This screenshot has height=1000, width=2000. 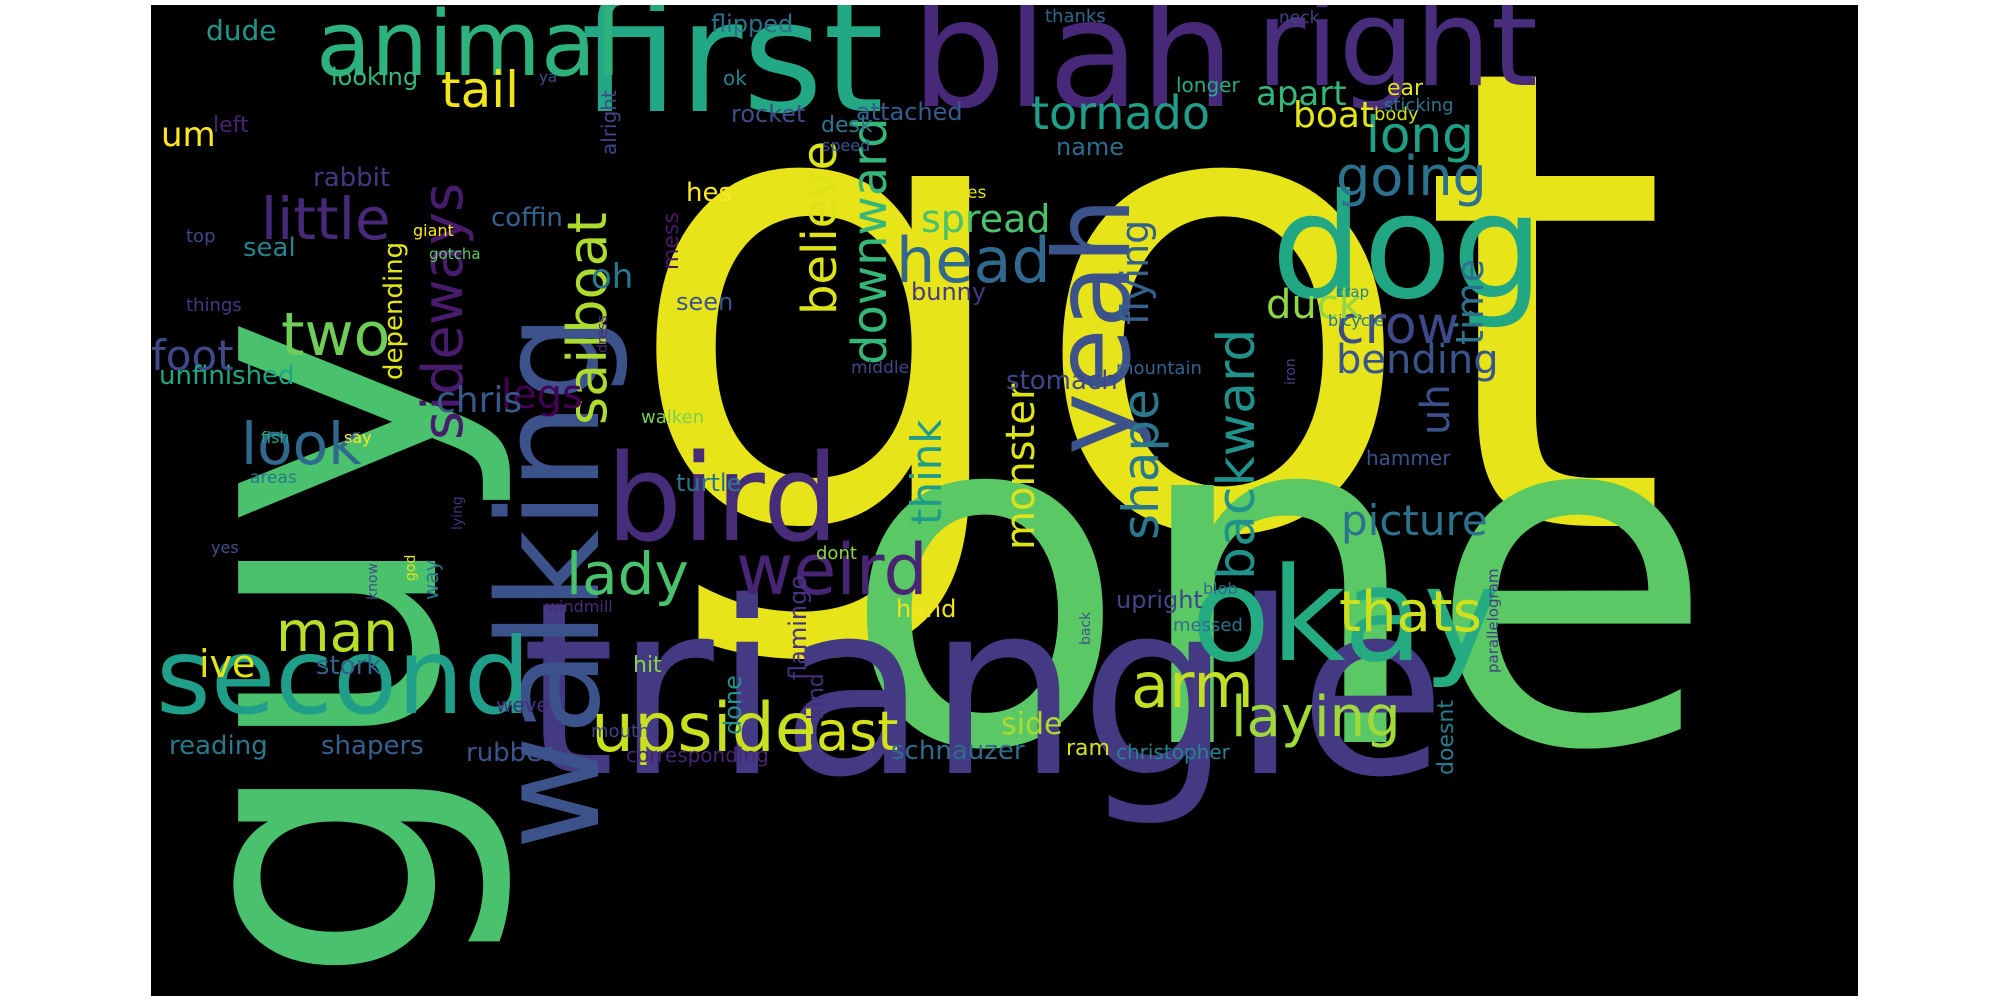 What do you see at coordinates (1446, 737) in the screenshot?
I see `word-doesnt: doesnt` at bounding box center [1446, 737].